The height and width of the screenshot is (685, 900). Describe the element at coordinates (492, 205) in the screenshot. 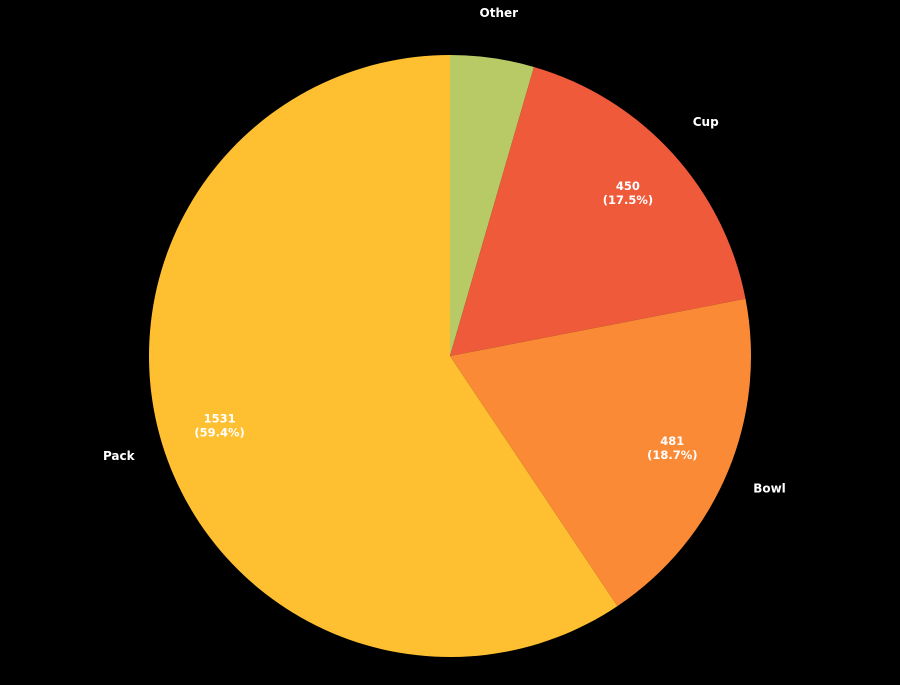

I see `pie-slice-other` at that location.